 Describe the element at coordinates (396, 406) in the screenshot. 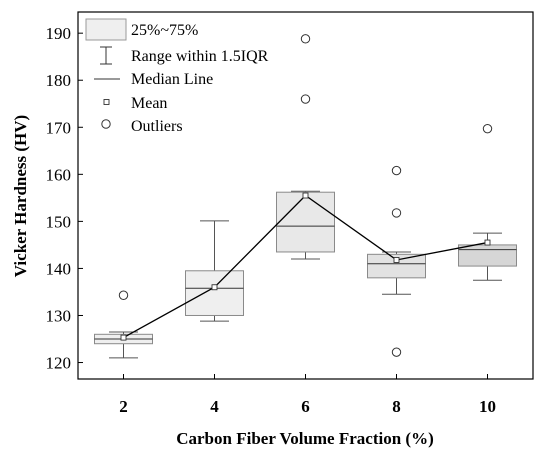

I see `x-tick-label: 8` at that location.